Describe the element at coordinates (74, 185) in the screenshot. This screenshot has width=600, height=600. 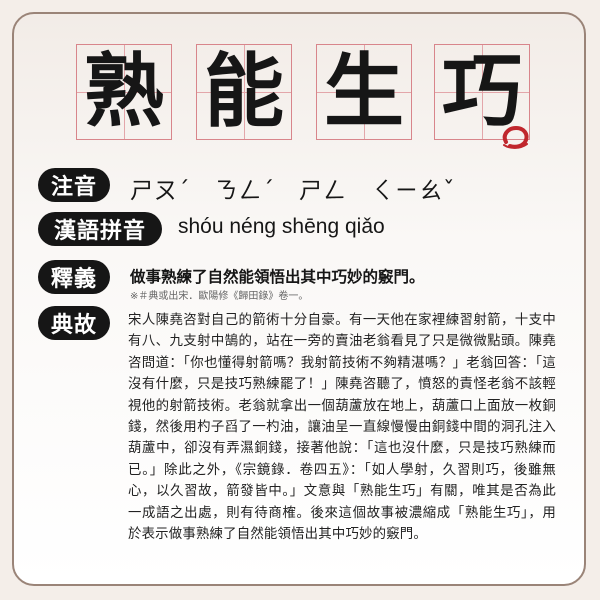
I see `zhuyin-label: 注音` at that location.